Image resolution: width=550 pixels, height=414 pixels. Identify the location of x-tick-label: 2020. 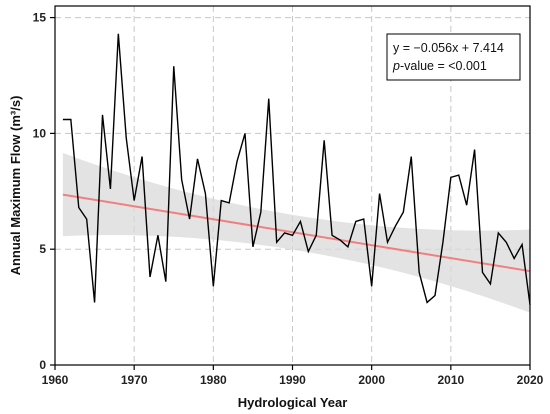
(530, 380).